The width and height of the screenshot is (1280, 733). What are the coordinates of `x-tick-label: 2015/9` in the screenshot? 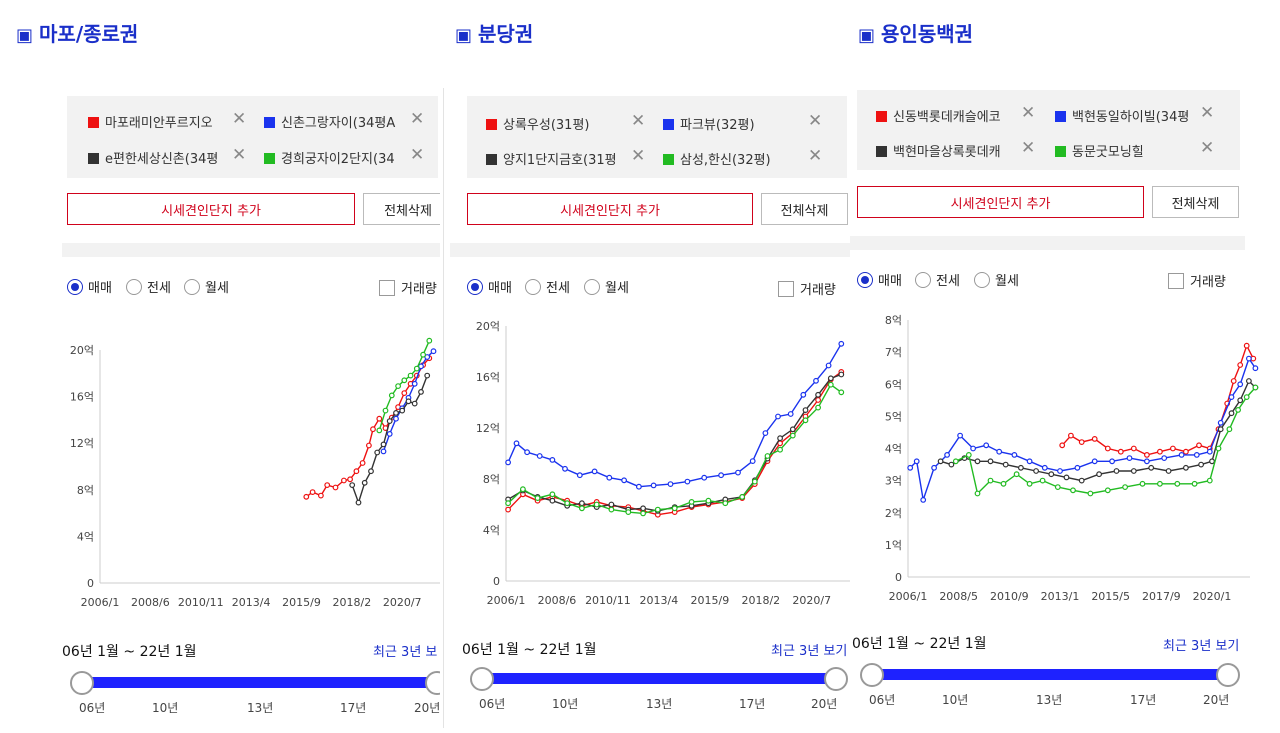 It's located at (710, 600).